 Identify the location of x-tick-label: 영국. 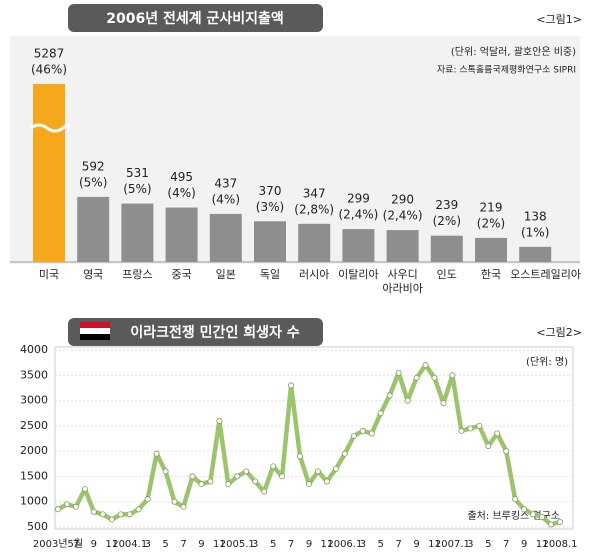
(93, 274).